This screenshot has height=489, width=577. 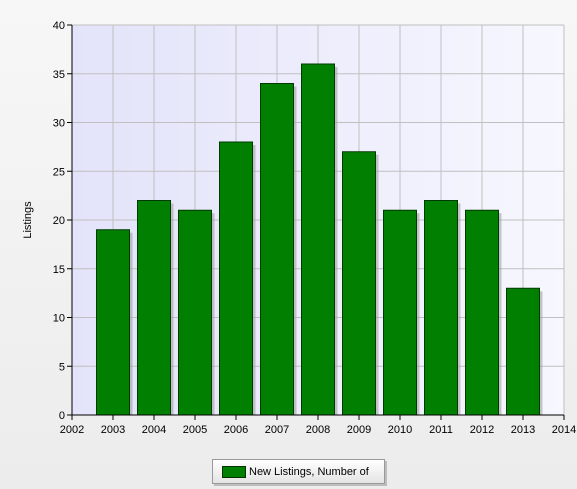 What do you see at coordinates (154, 430) in the screenshot?
I see `x-tick-label: 2004` at bounding box center [154, 430].